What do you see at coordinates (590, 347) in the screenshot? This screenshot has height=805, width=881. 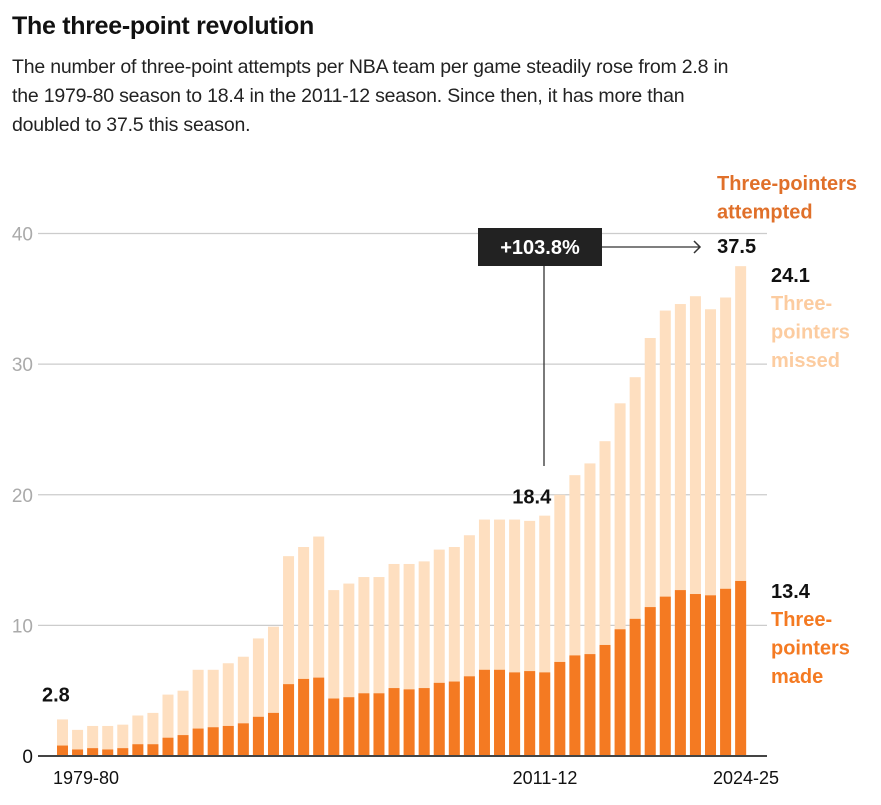 I see `change-callout: +103.8%` at bounding box center [590, 347].